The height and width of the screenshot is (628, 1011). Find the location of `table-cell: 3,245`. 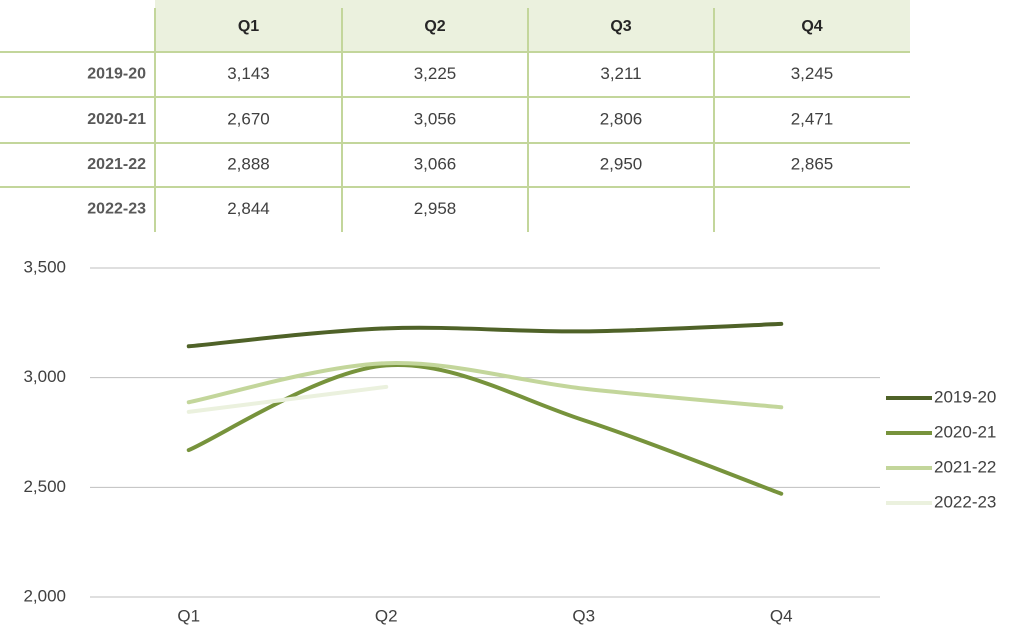

table-cell: 3,245 is located at coordinates (812, 73).